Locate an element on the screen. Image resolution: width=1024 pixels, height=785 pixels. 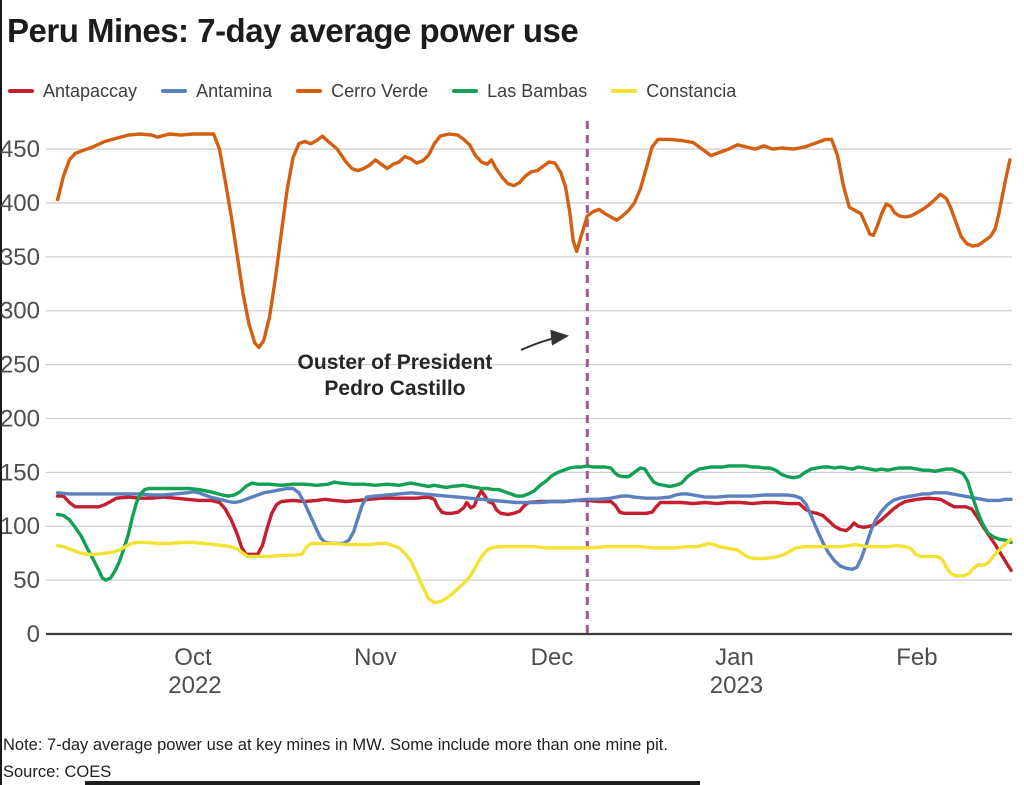
legend-swatch-constancia is located at coordinates (624, 91).